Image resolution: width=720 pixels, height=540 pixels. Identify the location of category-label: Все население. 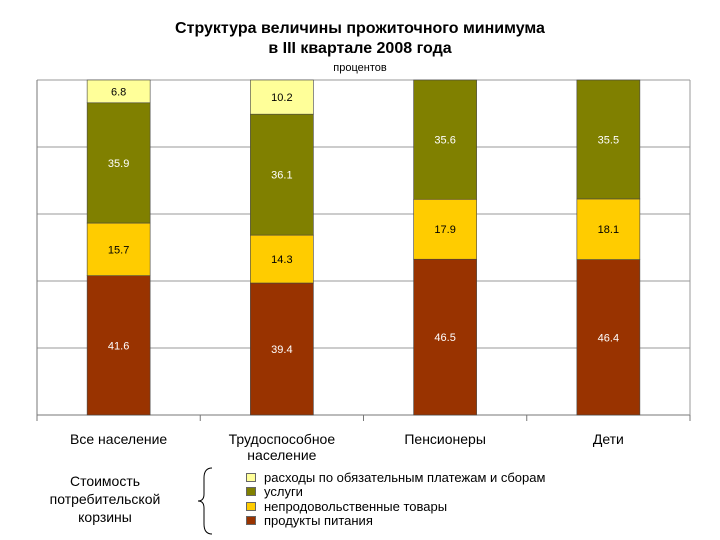
(119, 439).